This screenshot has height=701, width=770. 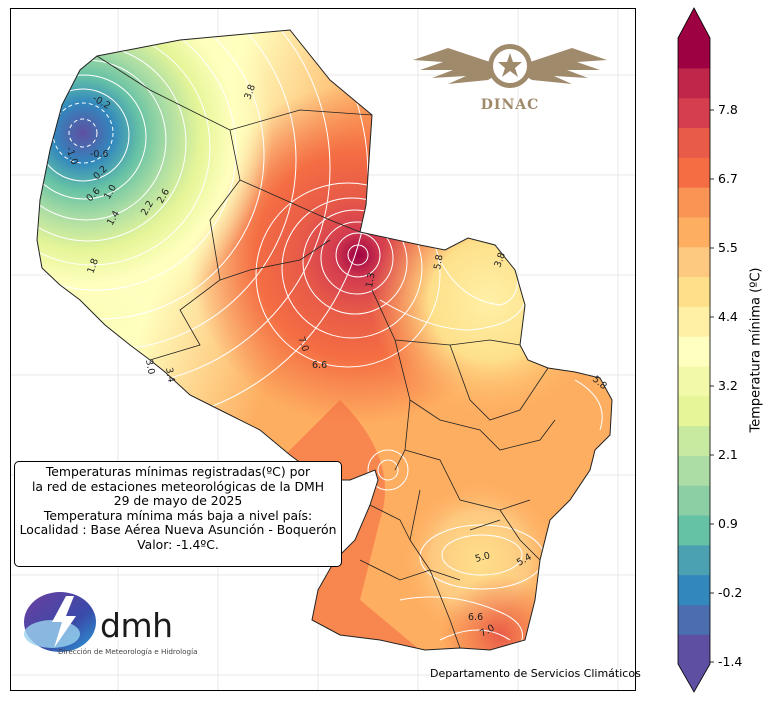 What do you see at coordinates (178, 471) in the screenshot?
I see `info-line: Temperaturas mínimas registradas(ºC) por` at bounding box center [178, 471].